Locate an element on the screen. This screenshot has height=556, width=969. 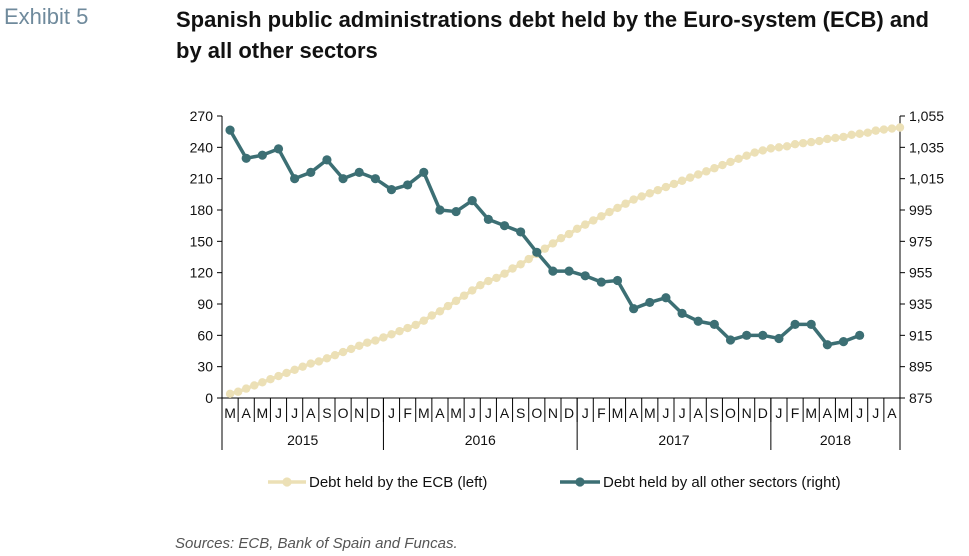
right-tick-label: 1,015 is located at coordinates (926, 179).